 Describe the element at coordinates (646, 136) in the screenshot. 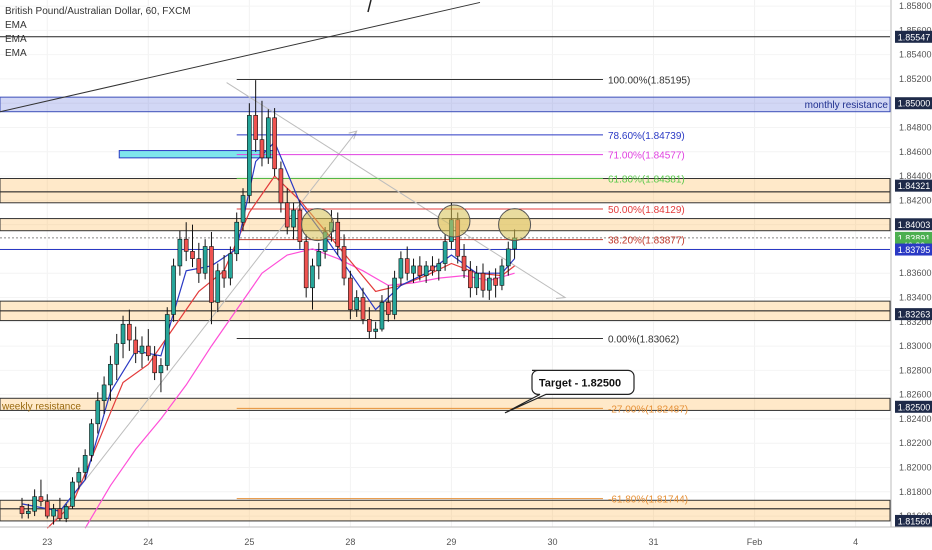

I see `fib-label: 78.60%(1.84739)` at that location.